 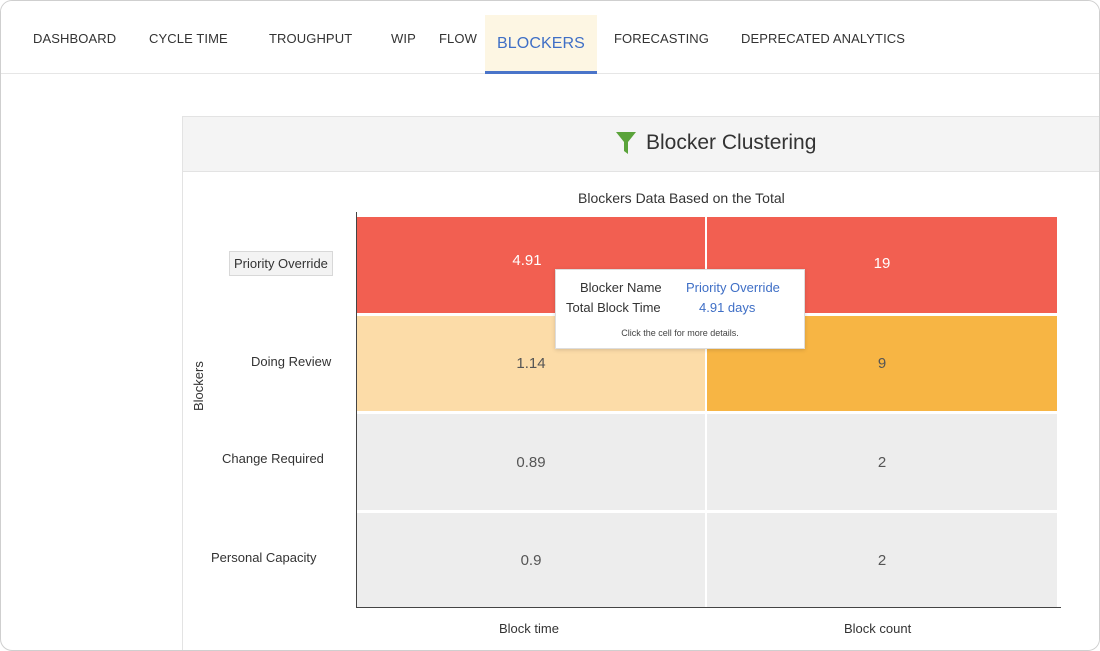 I want to click on tab-blockers: BLOCKERS, so click(x=541, y=44).